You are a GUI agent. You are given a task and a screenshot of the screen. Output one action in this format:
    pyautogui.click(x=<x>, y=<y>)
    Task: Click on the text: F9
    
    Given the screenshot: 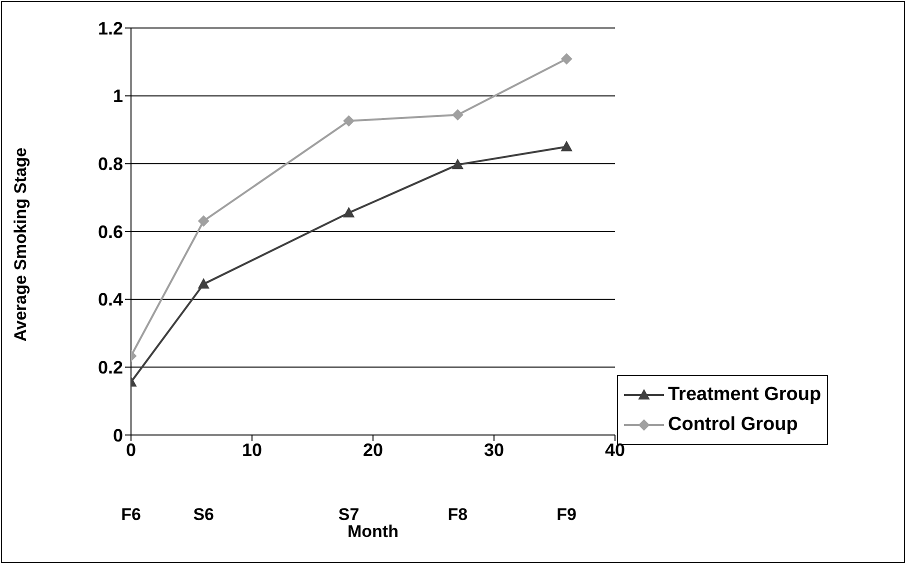 What is the action you would take?
    pyautogui.click(x=566, y=514)
    